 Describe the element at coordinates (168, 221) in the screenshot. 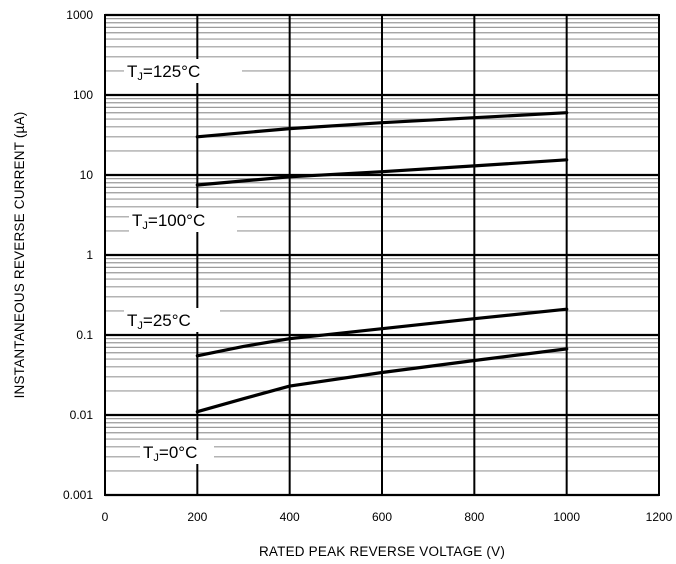

I see `series-label: TJ=100°C` at that location.